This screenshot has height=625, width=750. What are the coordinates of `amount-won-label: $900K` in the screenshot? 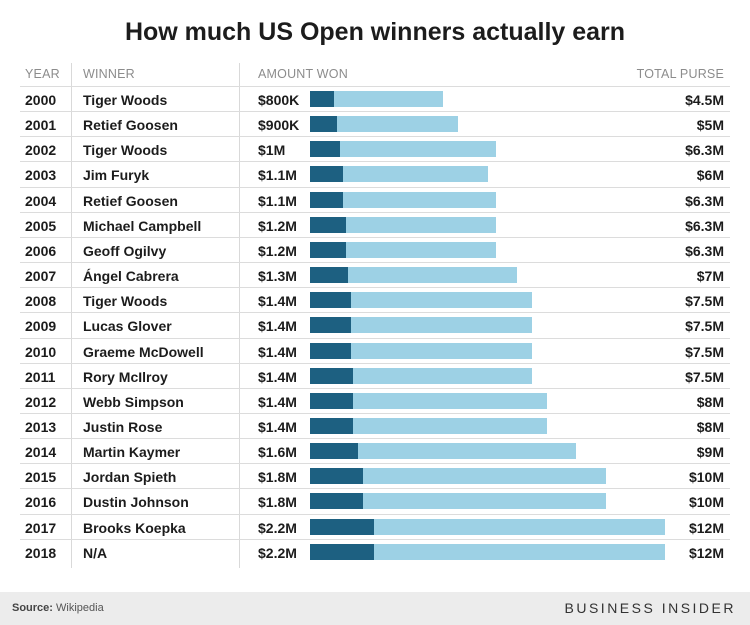 It's located at (279, 125).